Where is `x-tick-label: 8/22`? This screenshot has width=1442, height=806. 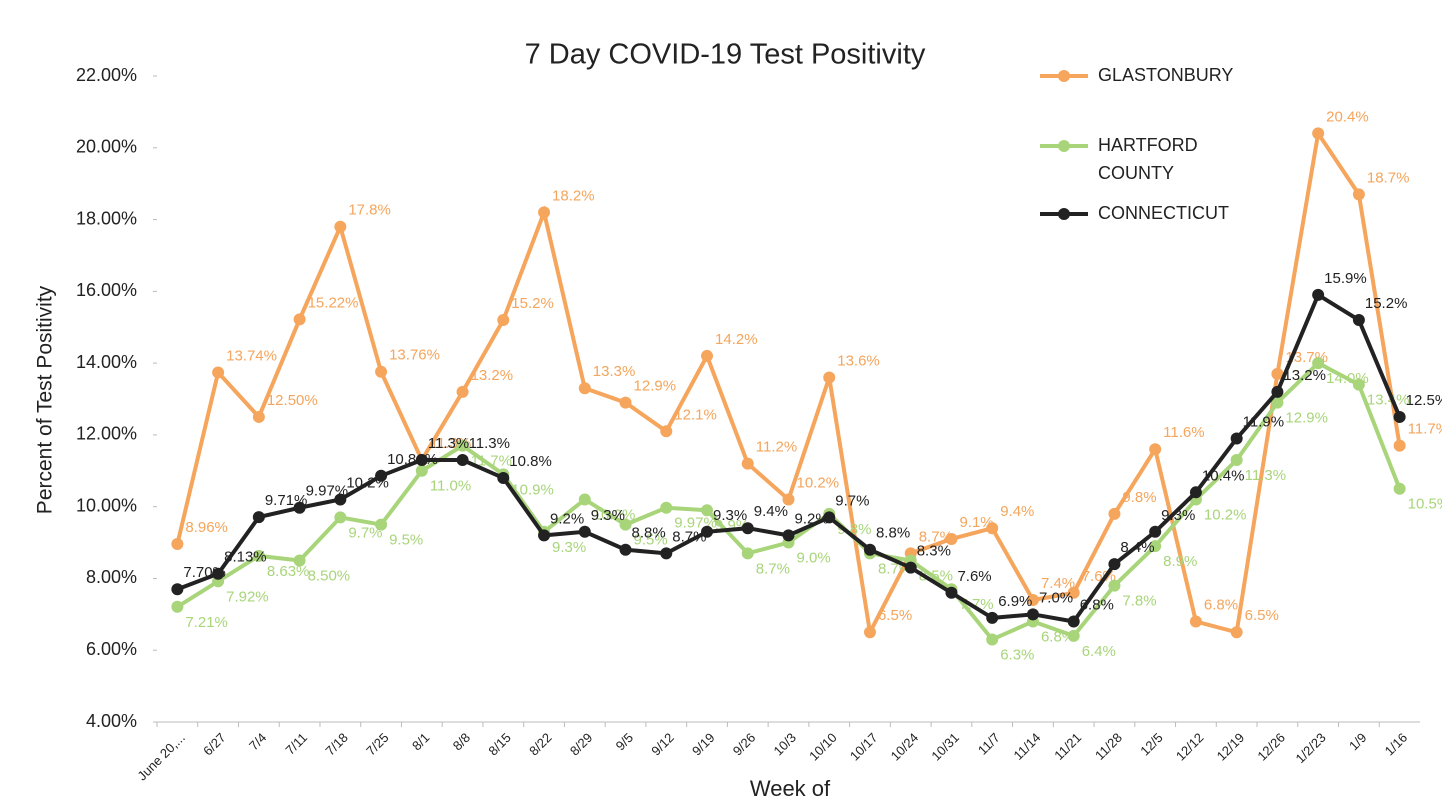 x-tick-label: 8/22 is located at coordinates (540, 744).